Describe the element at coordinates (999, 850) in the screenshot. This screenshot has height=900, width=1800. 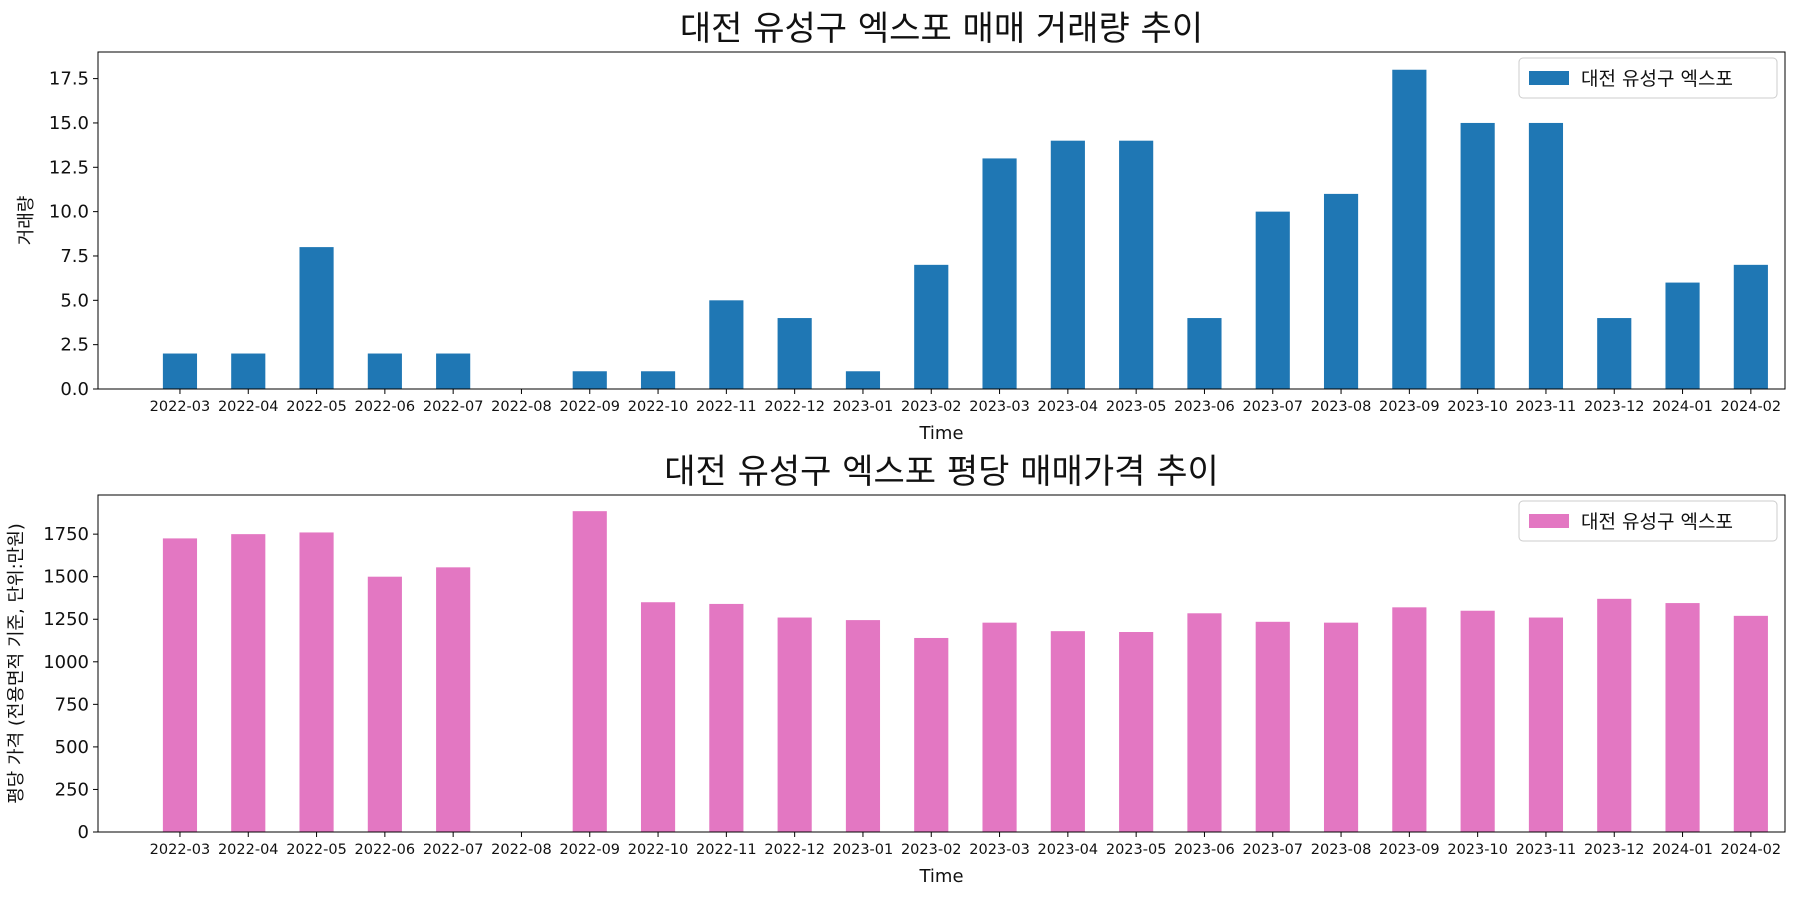
I see `x-tick-label: 2023-03` at that location.